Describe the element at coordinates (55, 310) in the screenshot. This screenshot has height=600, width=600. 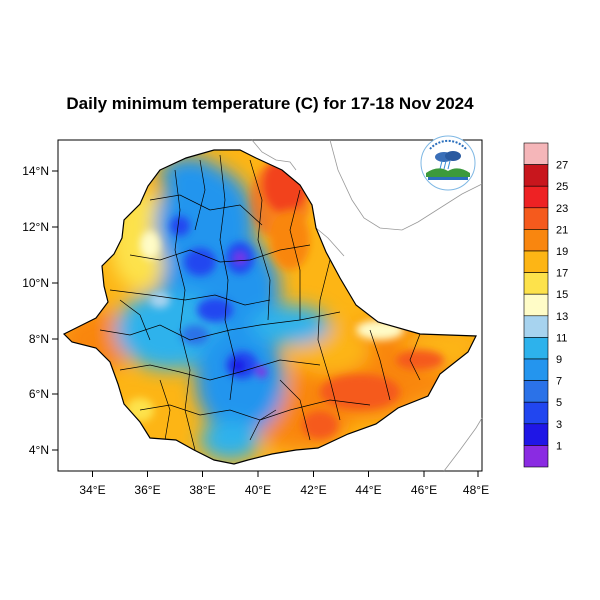
I see `y-axis` at that location.